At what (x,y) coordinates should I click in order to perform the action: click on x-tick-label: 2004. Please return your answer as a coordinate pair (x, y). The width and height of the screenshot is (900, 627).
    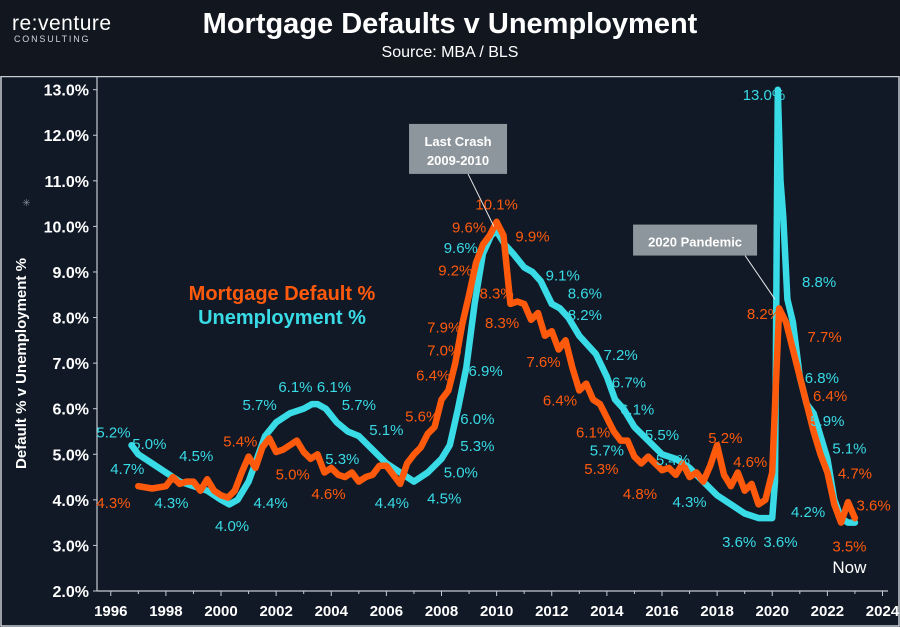
    Looking at the image, I should click on (332, 611).